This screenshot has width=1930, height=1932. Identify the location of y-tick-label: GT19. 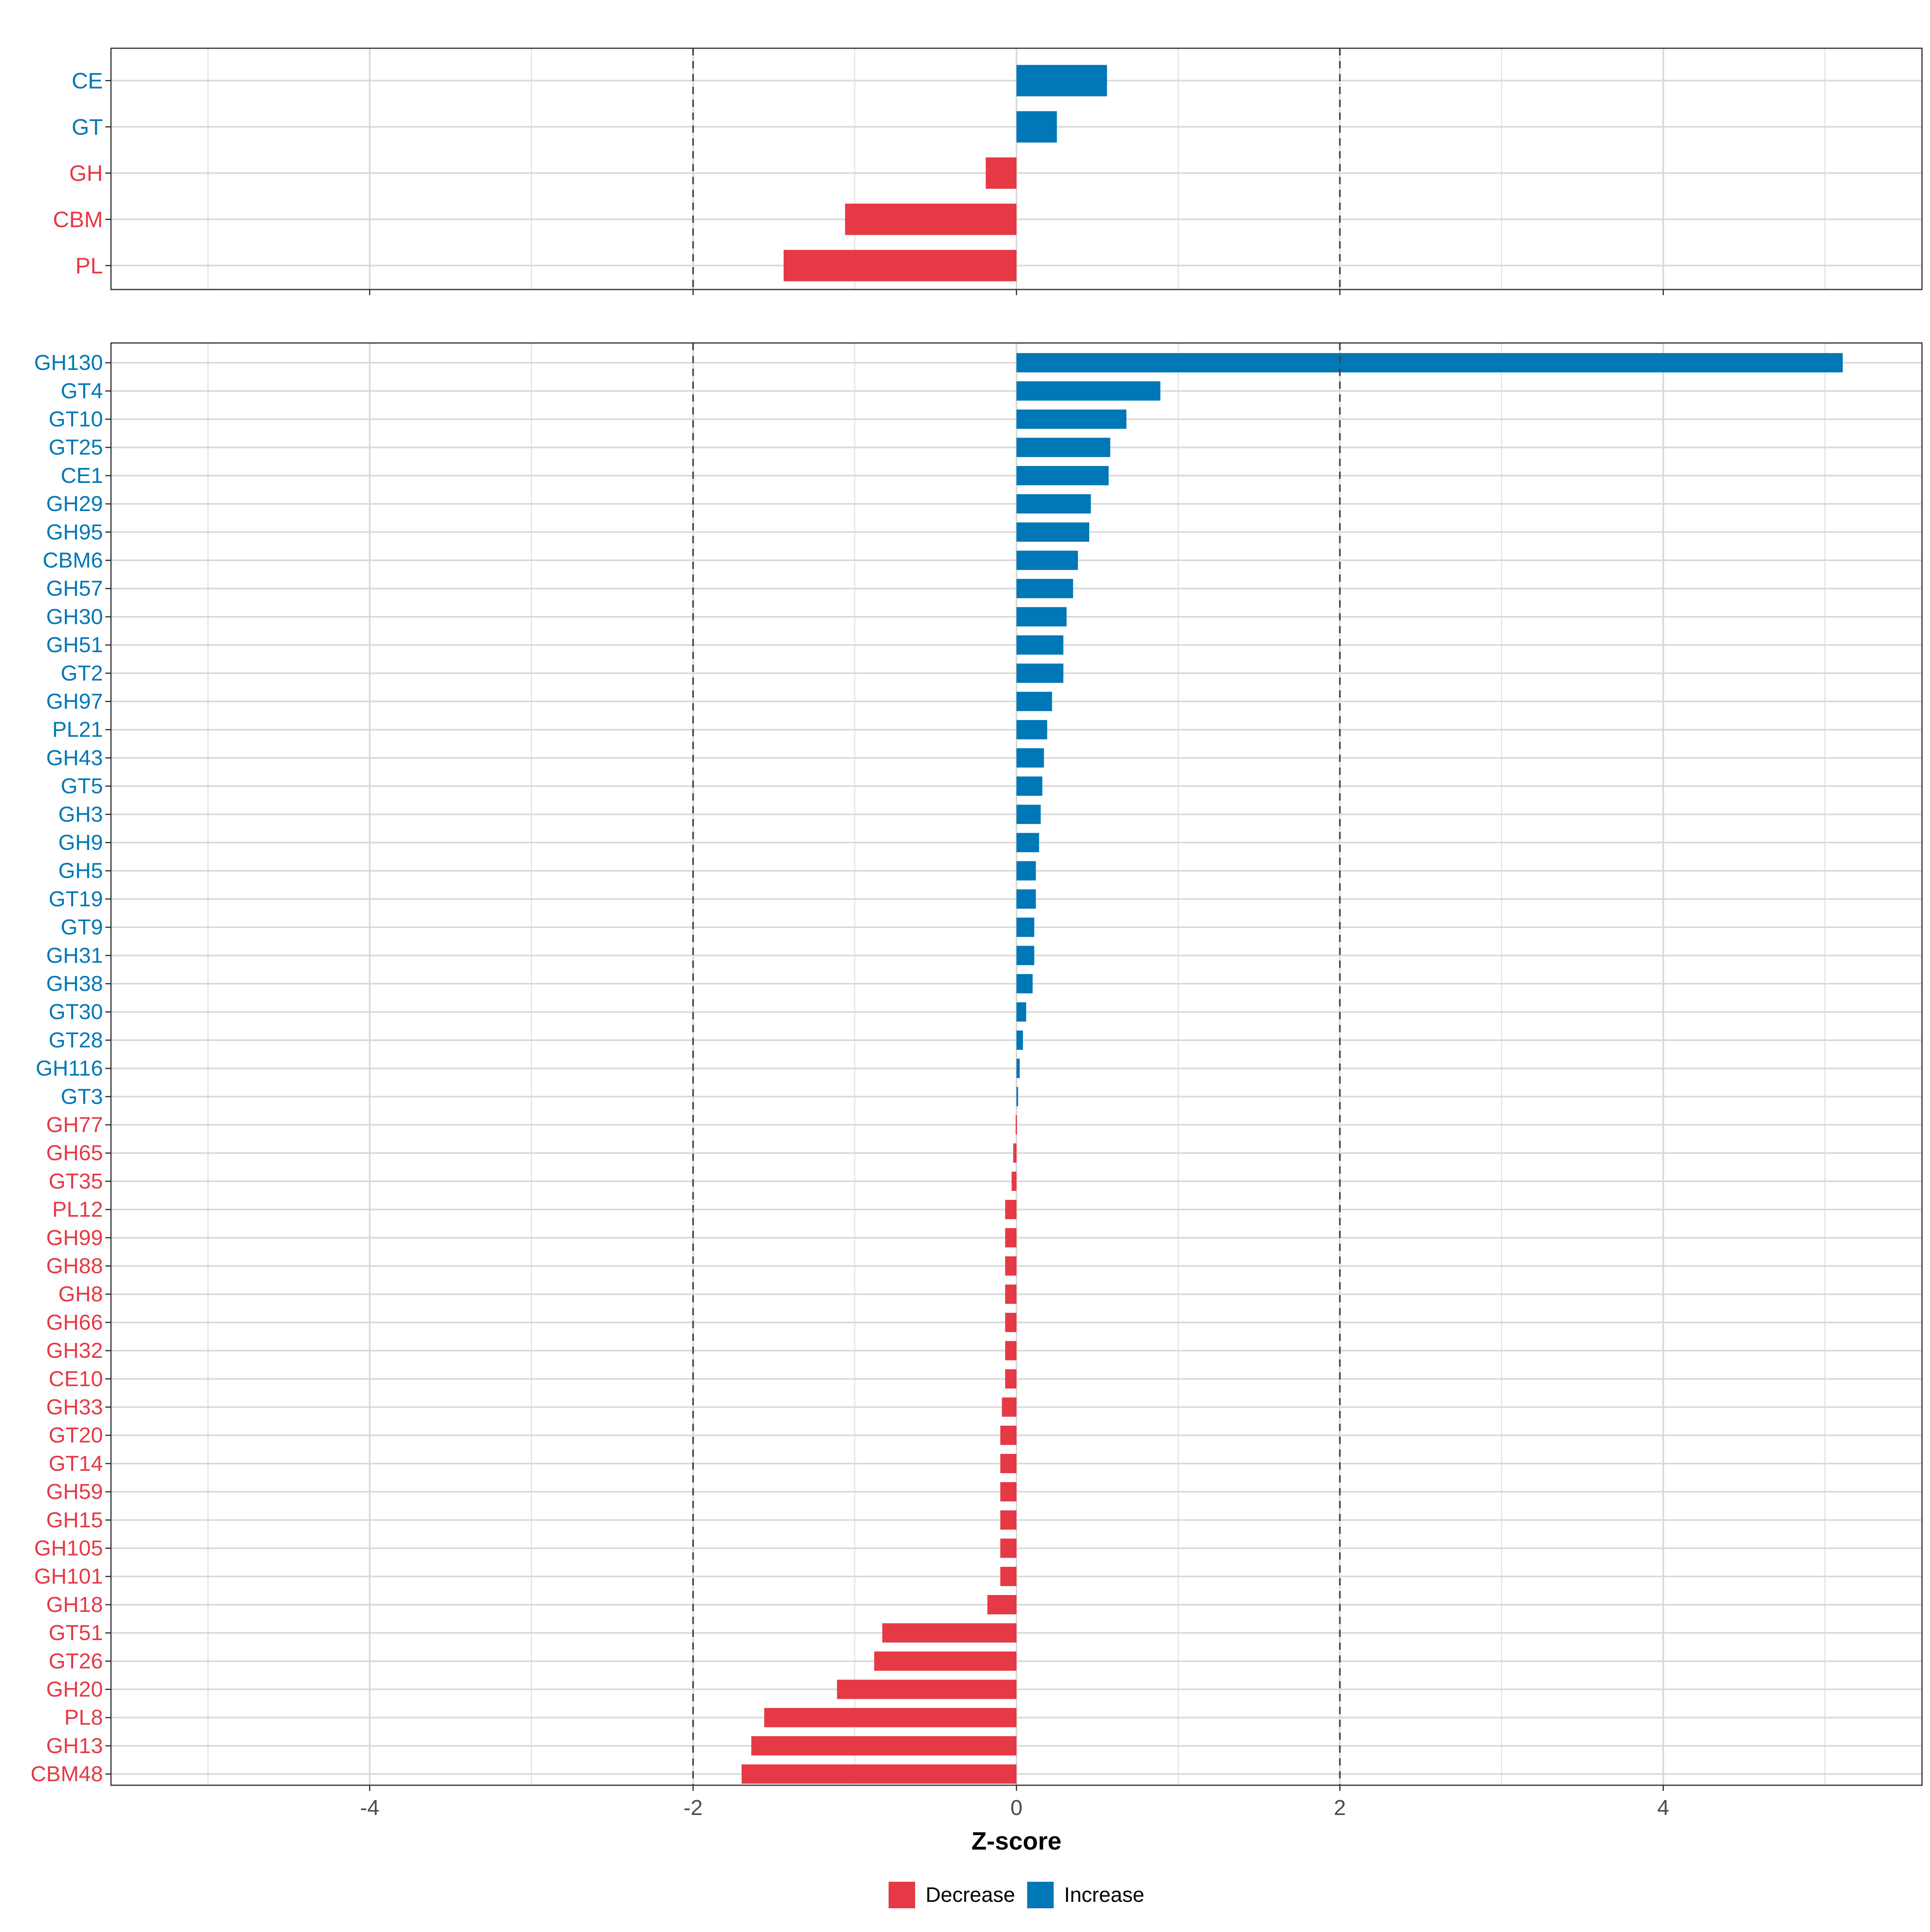
(76, 899).